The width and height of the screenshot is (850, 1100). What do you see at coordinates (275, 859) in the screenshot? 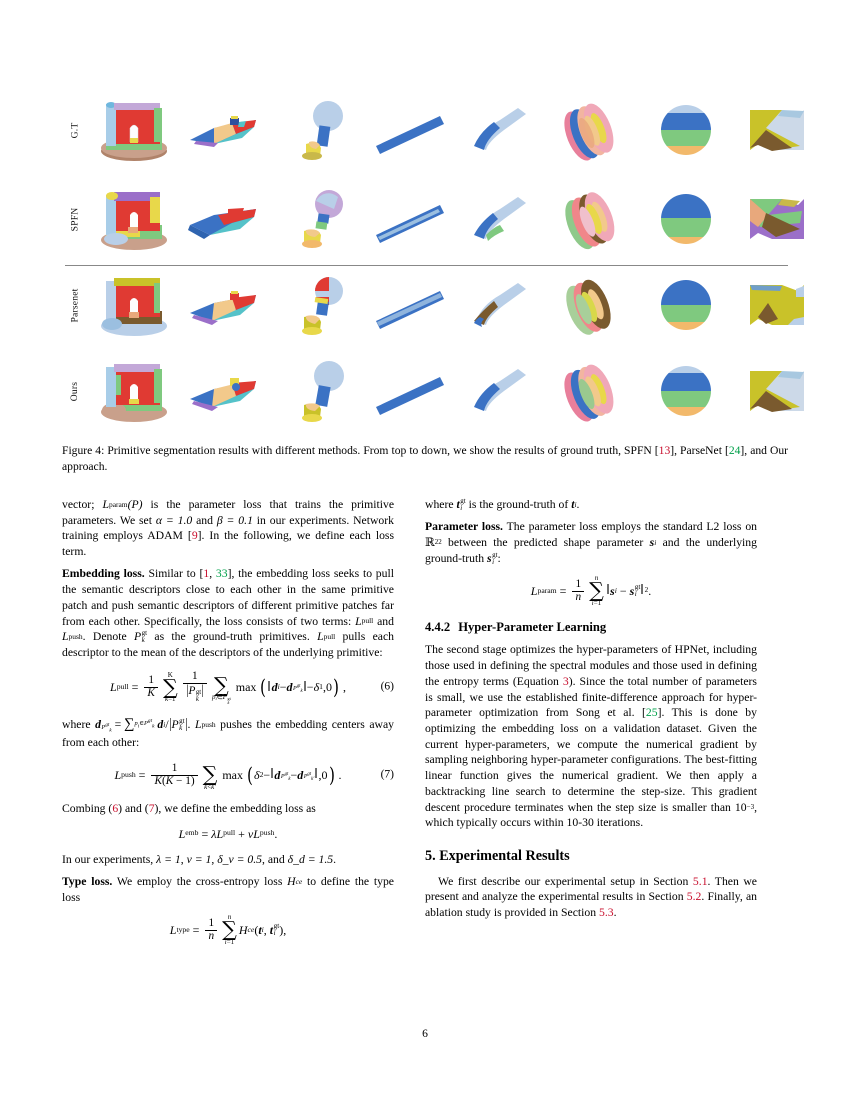
I see `text: , and` at bounding box center [275, 859].